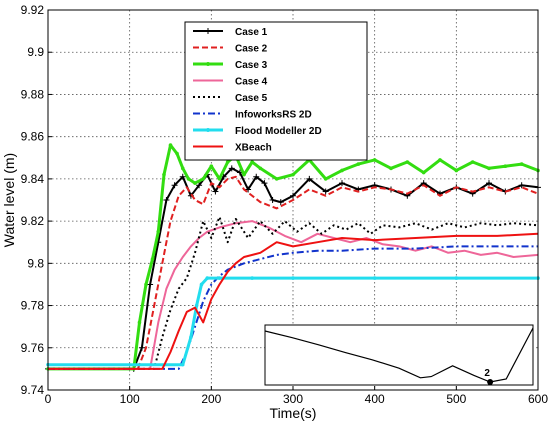 The height and width of the screenshot is (423, 550). What do you see at coordinates (253, 148) in the screenshot?
I see `legend-label-xbeach: XBeach` at bounding box center [253, 148].